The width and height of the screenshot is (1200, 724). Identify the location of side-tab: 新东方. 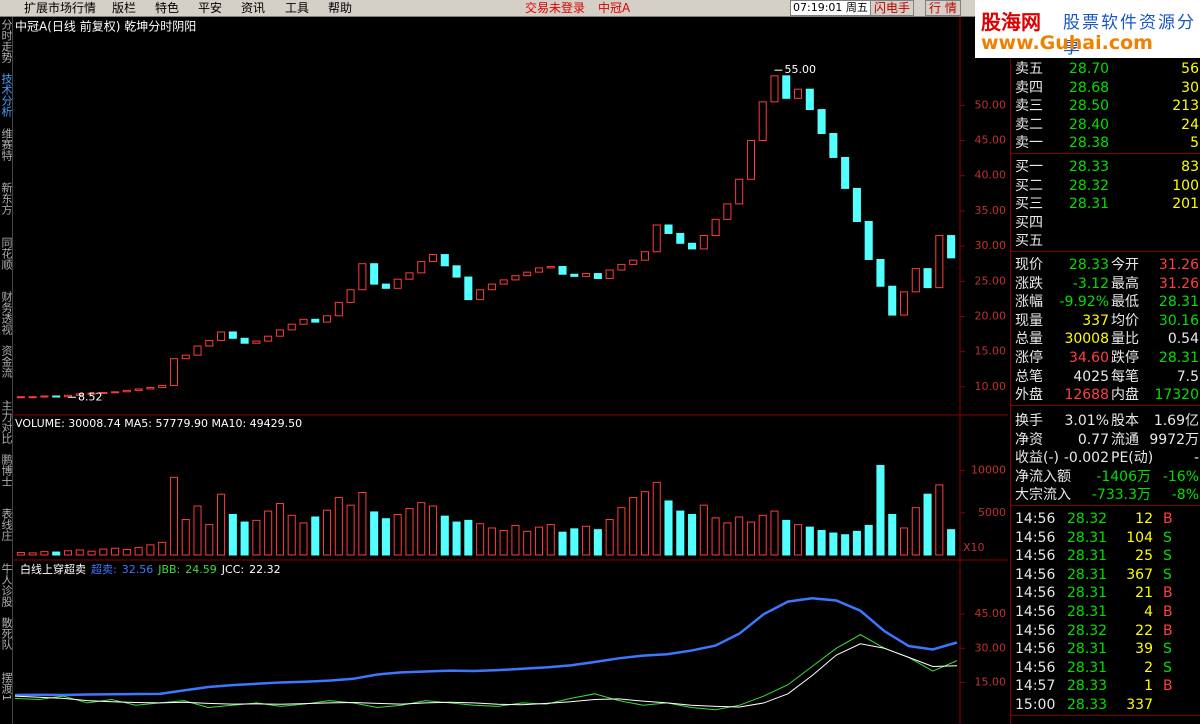
(6, 199).